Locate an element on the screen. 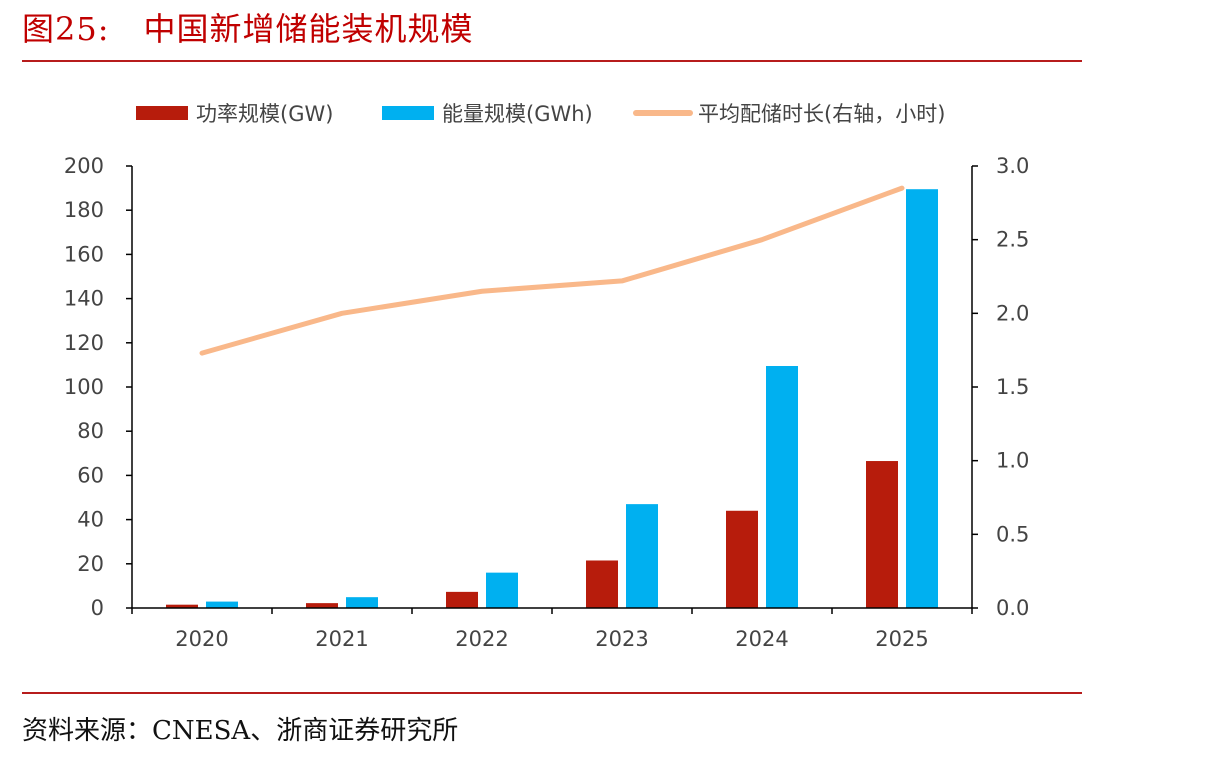 Image resolution: width=1210 pixels, height=762 pixels. bar-energy-2022 is located at coordinates (502, 590).